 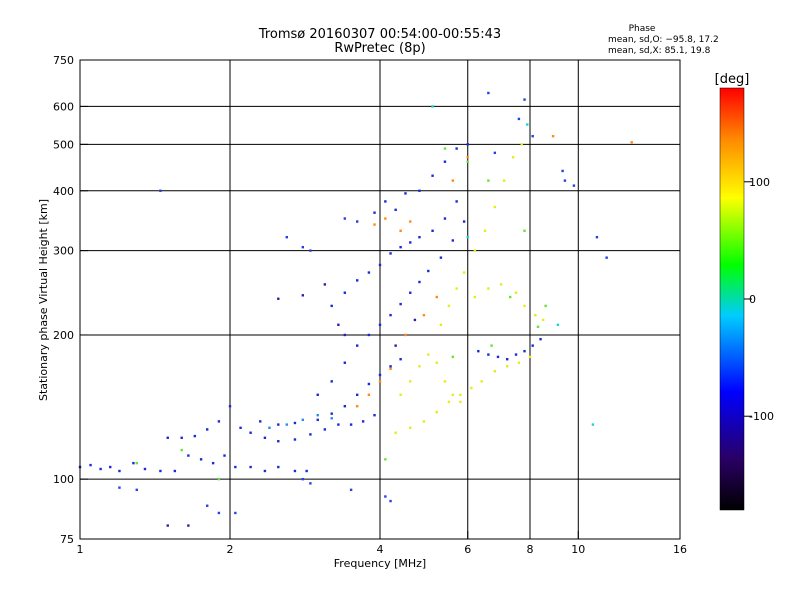 I want to click on x-tick-label: 6, so click(x=467, y=549).